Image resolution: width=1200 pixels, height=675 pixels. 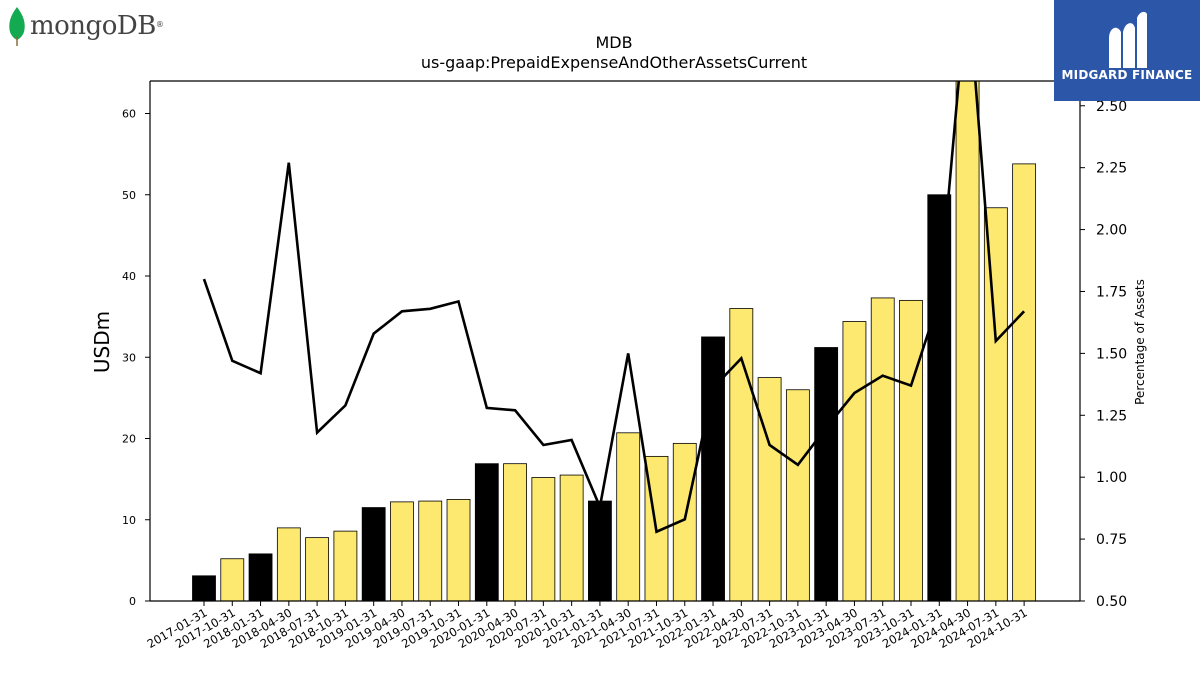 What do you see at coordinates (1111, 292) in the screenshot?
I see `y2-tick-label: 1.75` at bounding box center [1111, 292].